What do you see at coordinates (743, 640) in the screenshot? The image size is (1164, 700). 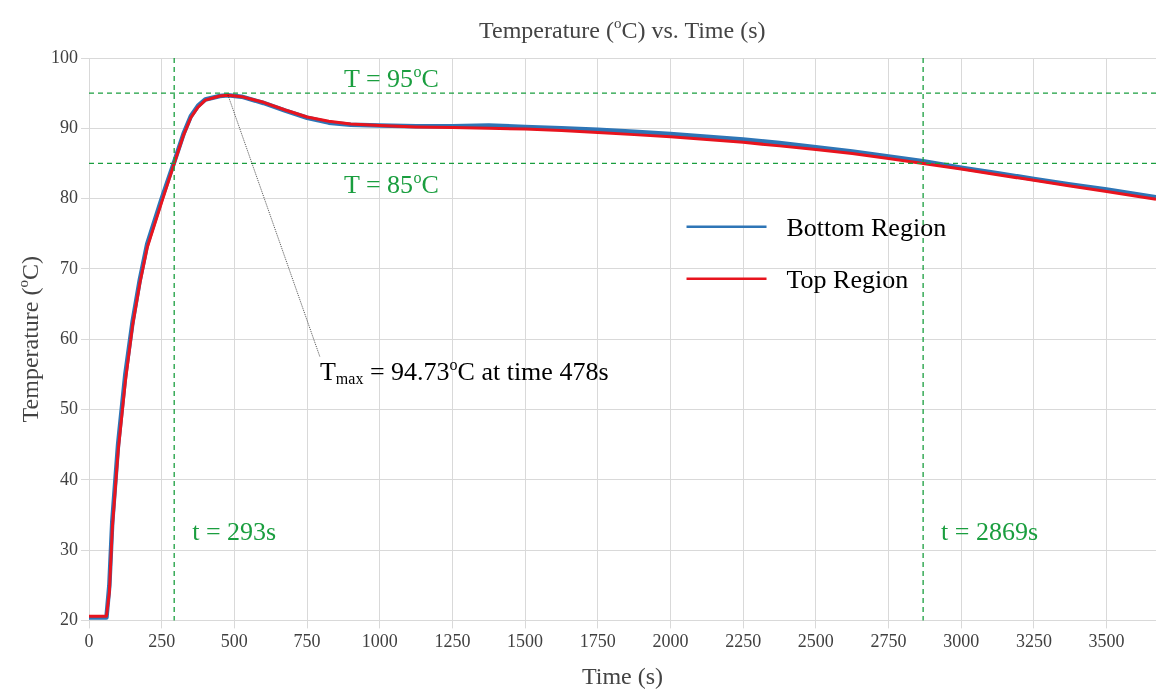 I see `x-tick-label: 2250` at bounding box center [743, 640].